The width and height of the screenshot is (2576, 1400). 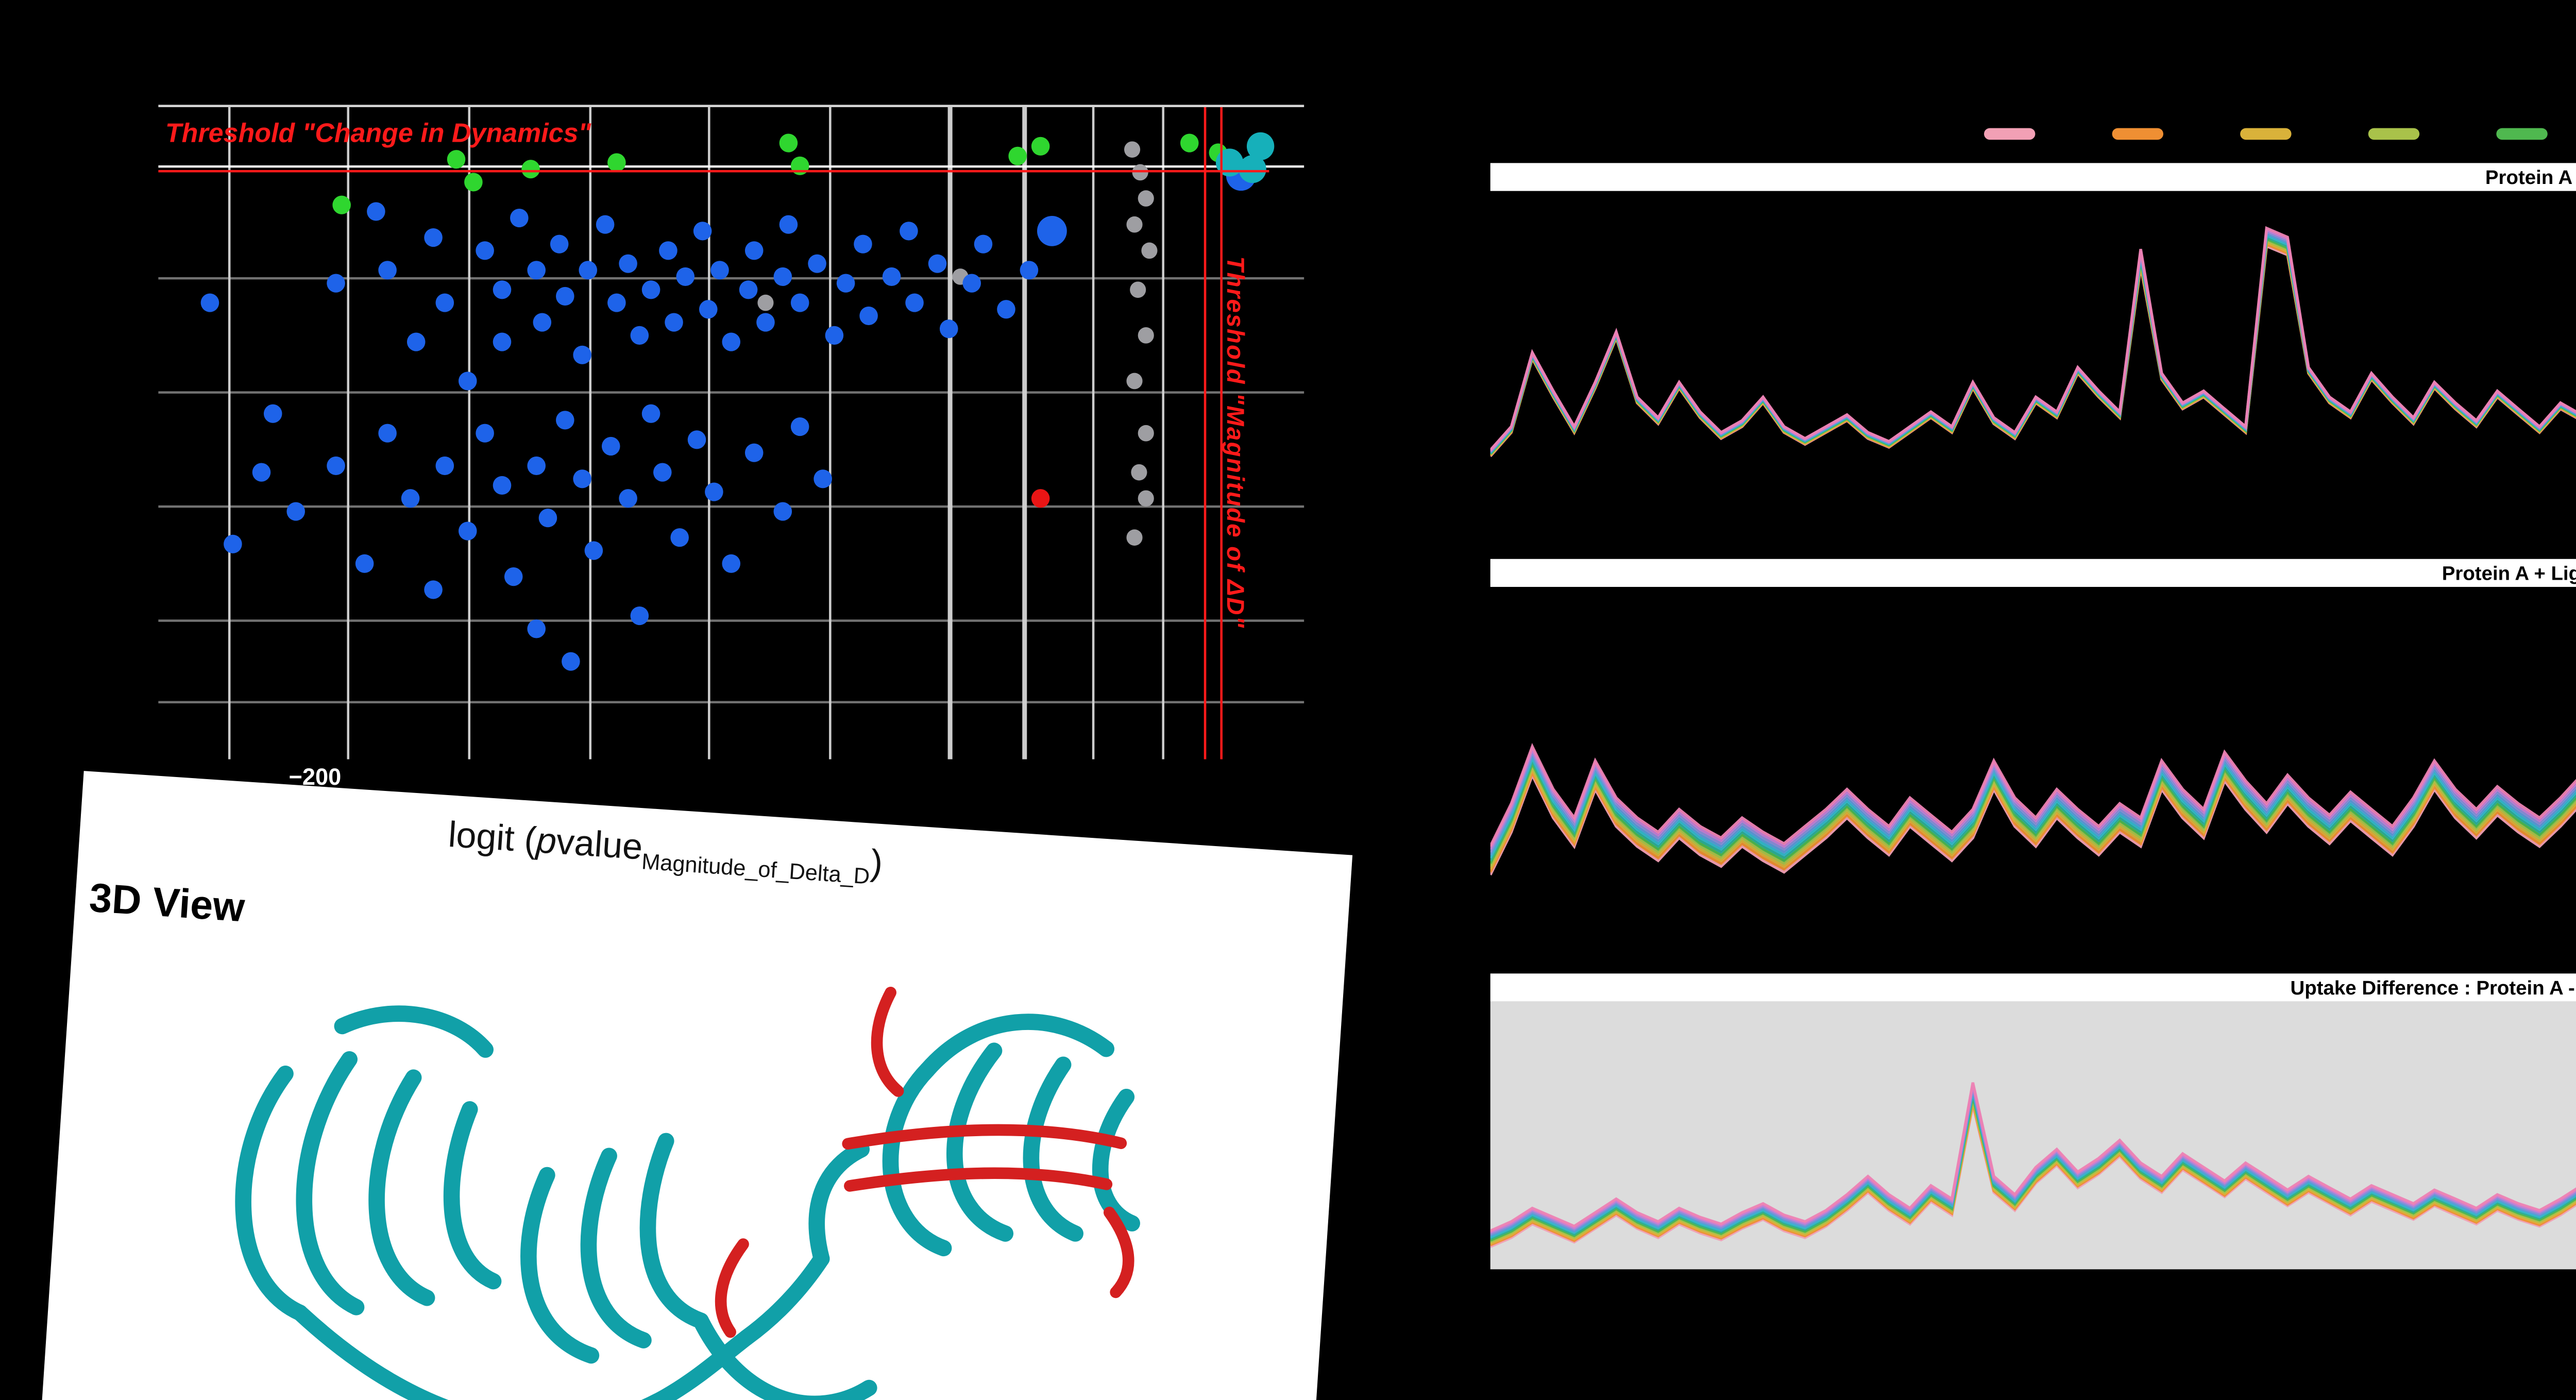 I want to click on scatter-point-teal, so click(x=1261, y=146).